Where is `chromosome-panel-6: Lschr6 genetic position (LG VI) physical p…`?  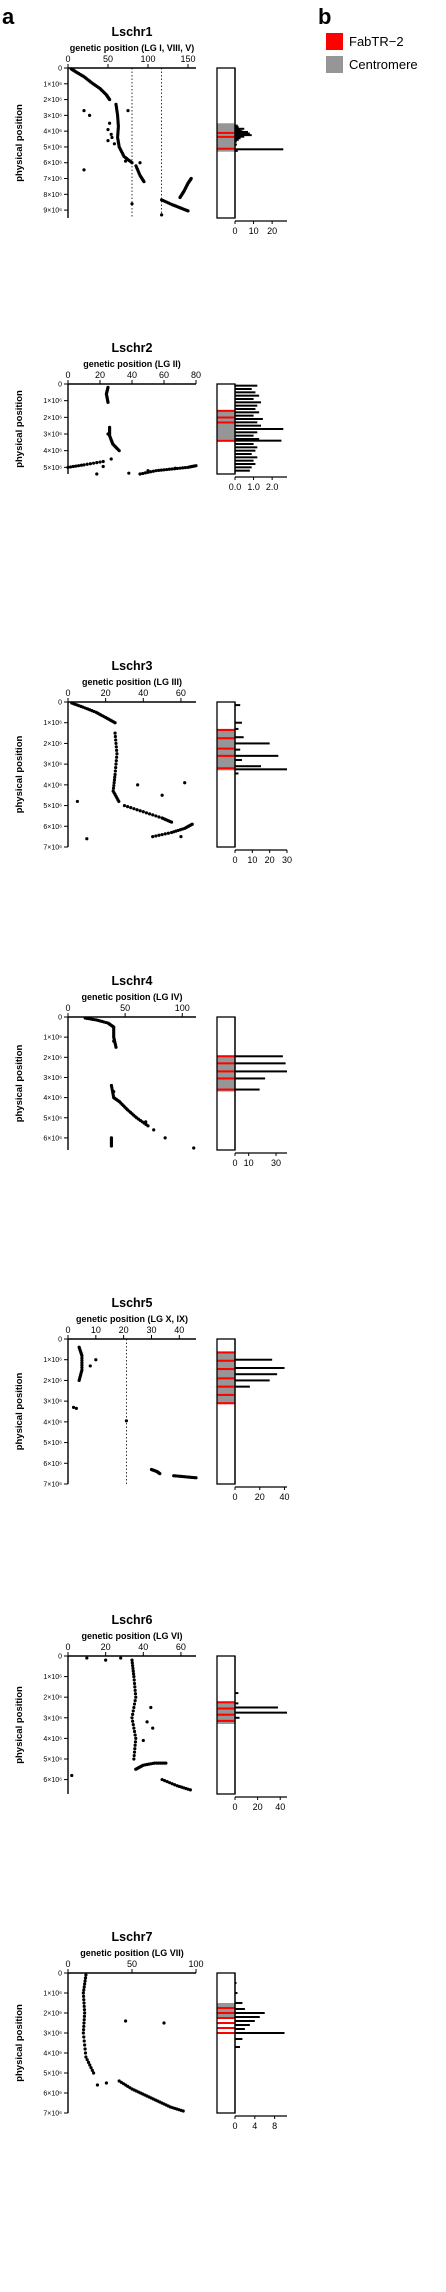 chromosome-panel-6: Lschr6 genetic position (LG VI) physical p… is located at coordinates (150, 1712).